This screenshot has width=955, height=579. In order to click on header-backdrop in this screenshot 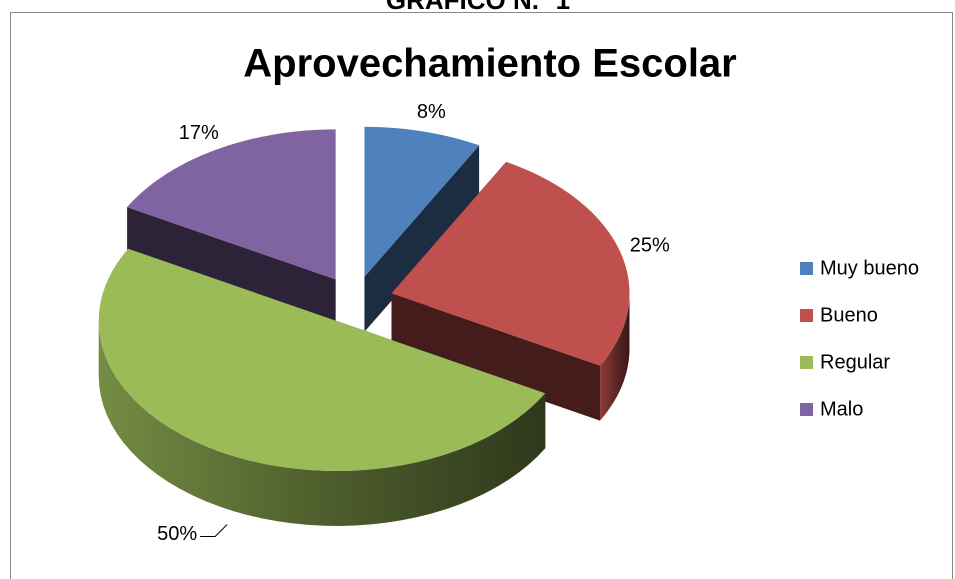, I will do `click(480, 5)`.